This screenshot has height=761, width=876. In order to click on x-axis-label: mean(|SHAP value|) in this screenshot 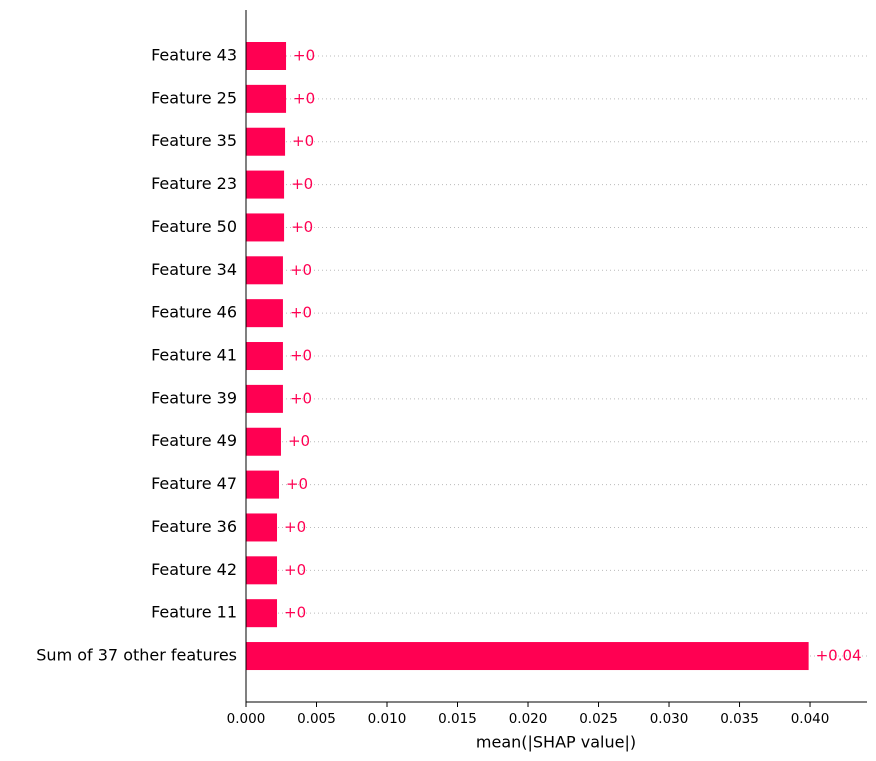, I will do `click(556, 742)`.